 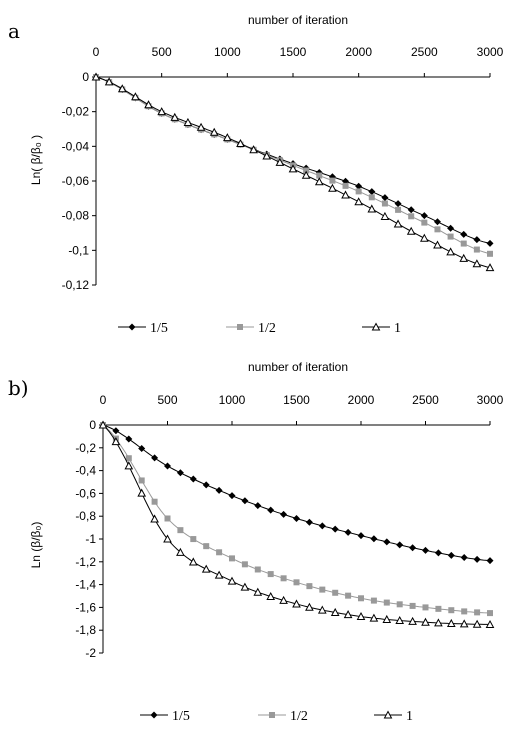 What do you see at coordinates (409, 716) in the screenshot?
I see `legend-label: 1` at bounding box center [409, 716].